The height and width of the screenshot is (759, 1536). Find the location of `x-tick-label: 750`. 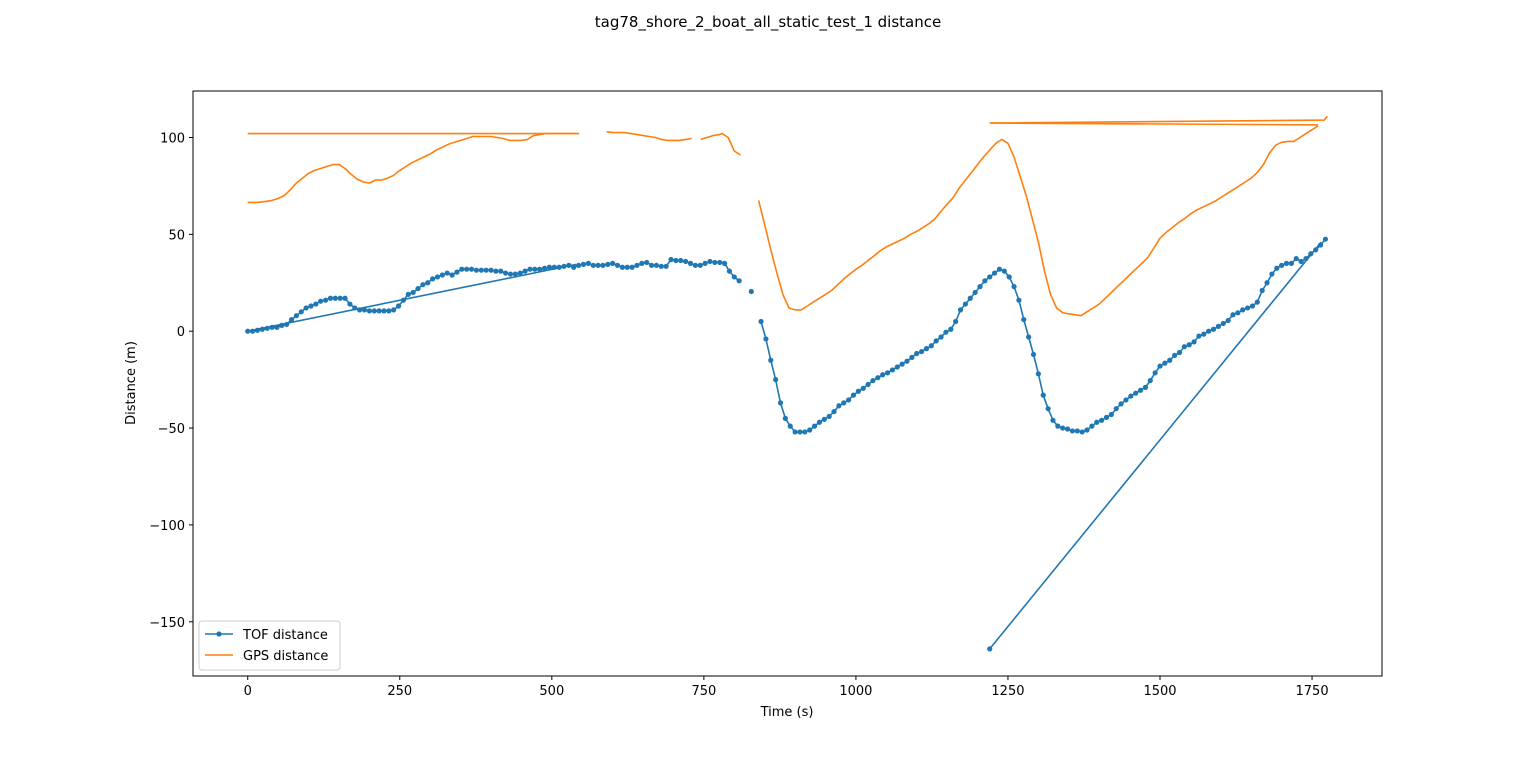

x-tick-label: 750 is located at coordinates (703, 691).